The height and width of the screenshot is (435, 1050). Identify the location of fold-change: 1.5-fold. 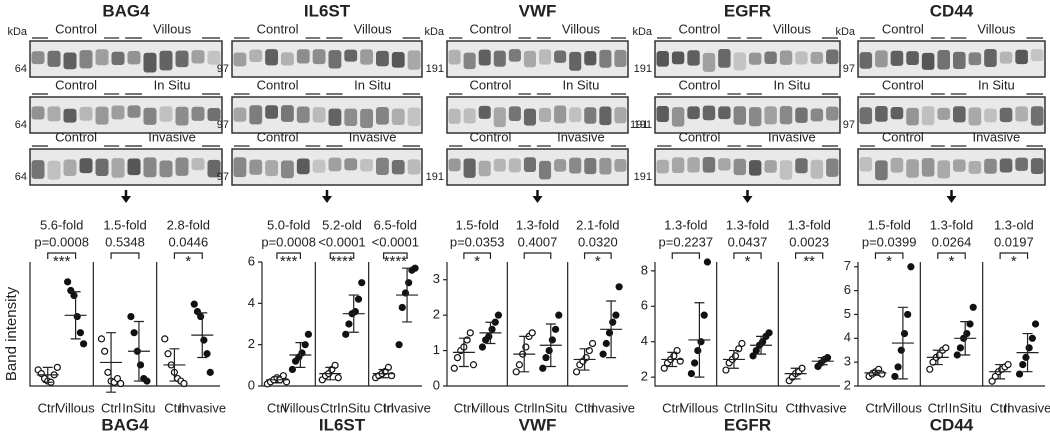
(888, 224).